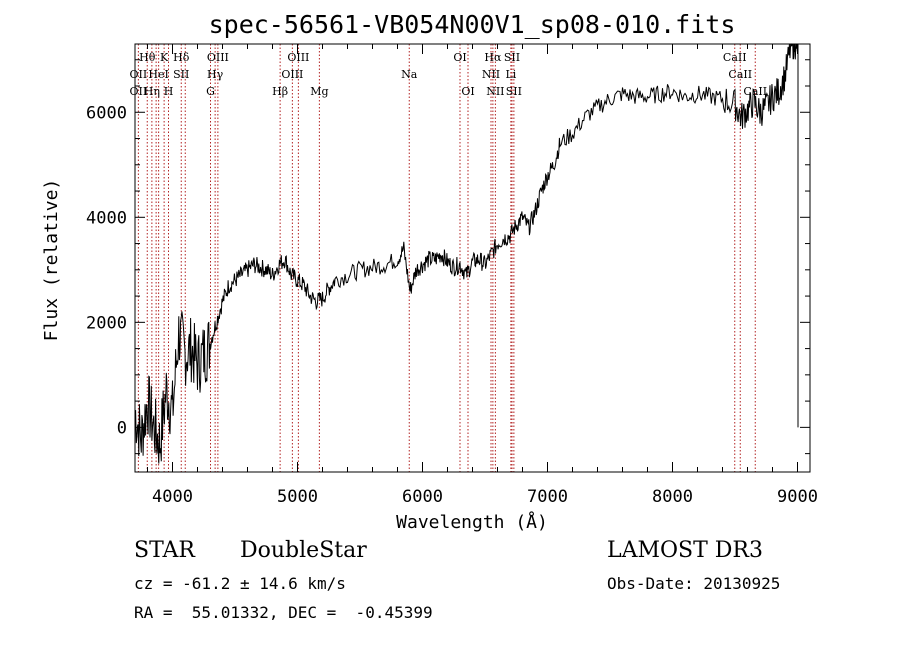 Image resolution: width=900 pixels, height=649 pixels. What do you see at coordinates (158, 74) in the screenshot?
I see `emission-line-label: HeI` at bounding box center [158, 74].